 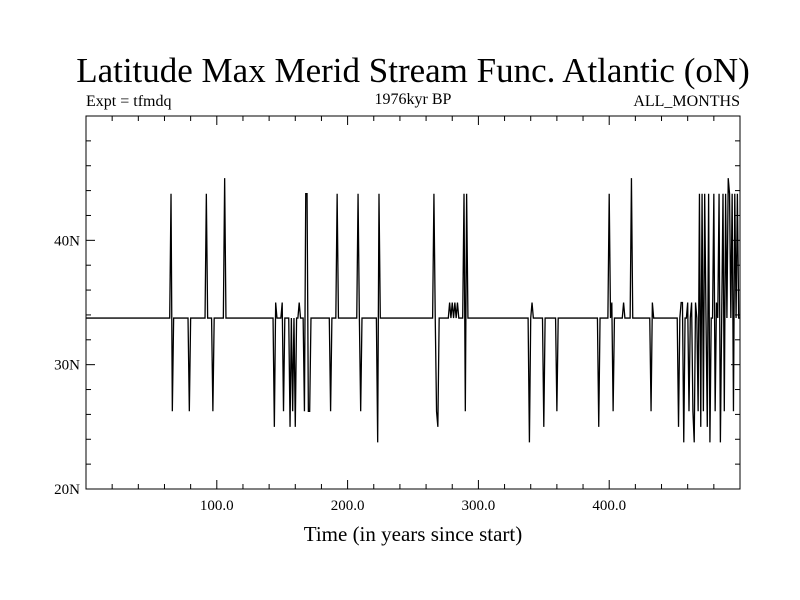 What do you see at coordinates (686, 101) in the screenshot?
I see `subtitle-right: ALL_MONTHS` at bounding box center [686, 101].